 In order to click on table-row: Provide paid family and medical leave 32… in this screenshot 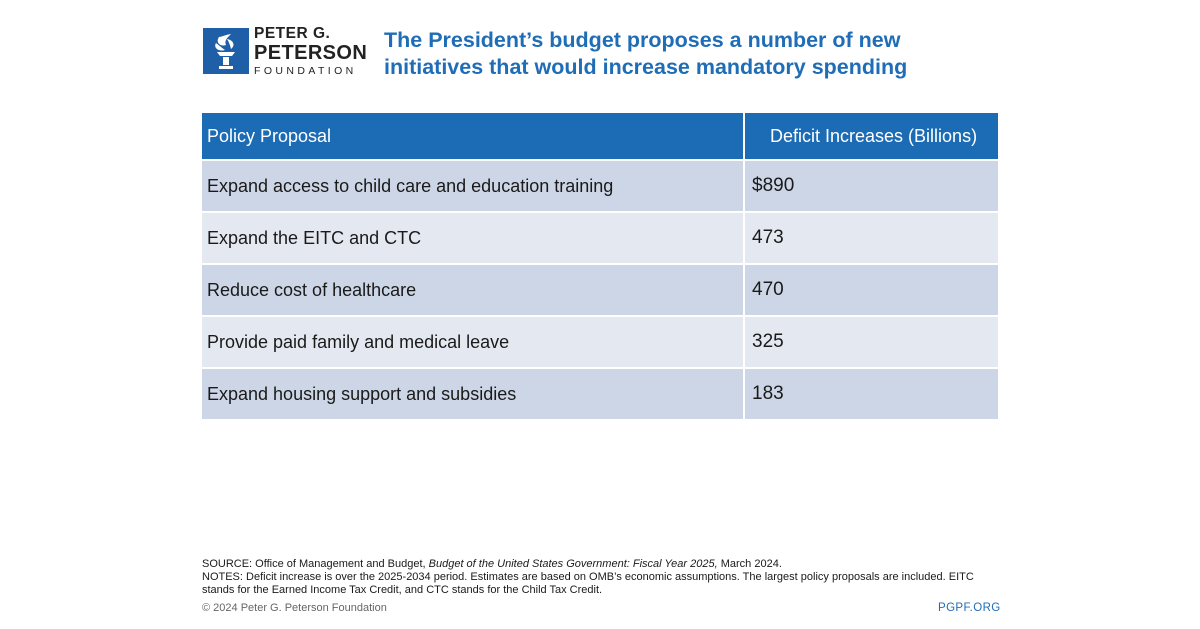, I will do `click(600, 342)`.